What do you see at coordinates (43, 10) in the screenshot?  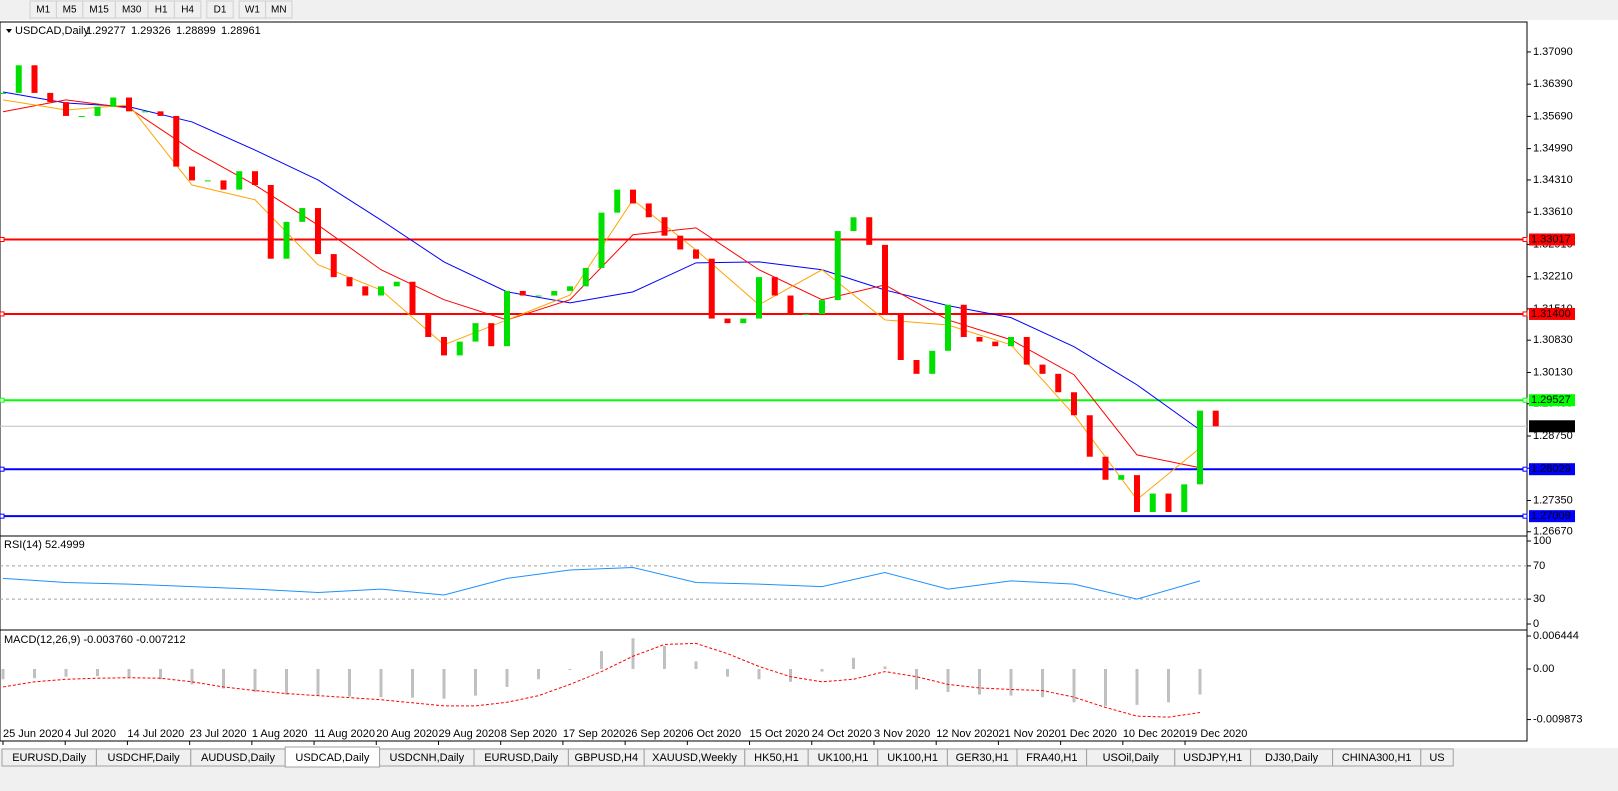 I see `timeframe-label: M1` at bounding box center [43, 10].